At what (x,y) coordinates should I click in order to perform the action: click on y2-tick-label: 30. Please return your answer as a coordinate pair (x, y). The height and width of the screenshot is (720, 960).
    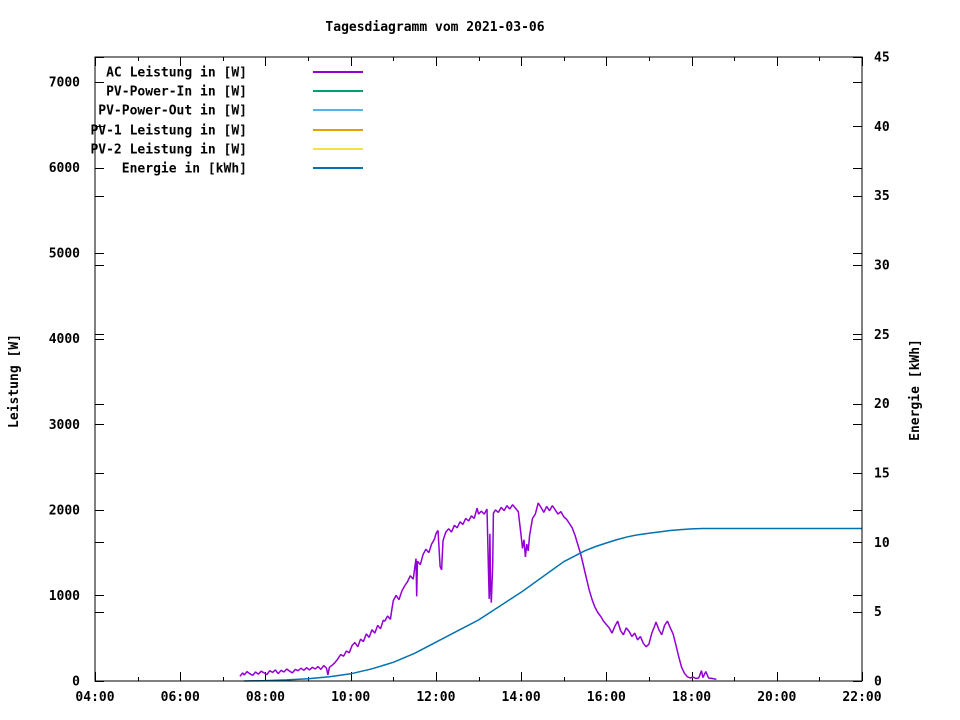
    Looking at the image, I should click on (882, 266).